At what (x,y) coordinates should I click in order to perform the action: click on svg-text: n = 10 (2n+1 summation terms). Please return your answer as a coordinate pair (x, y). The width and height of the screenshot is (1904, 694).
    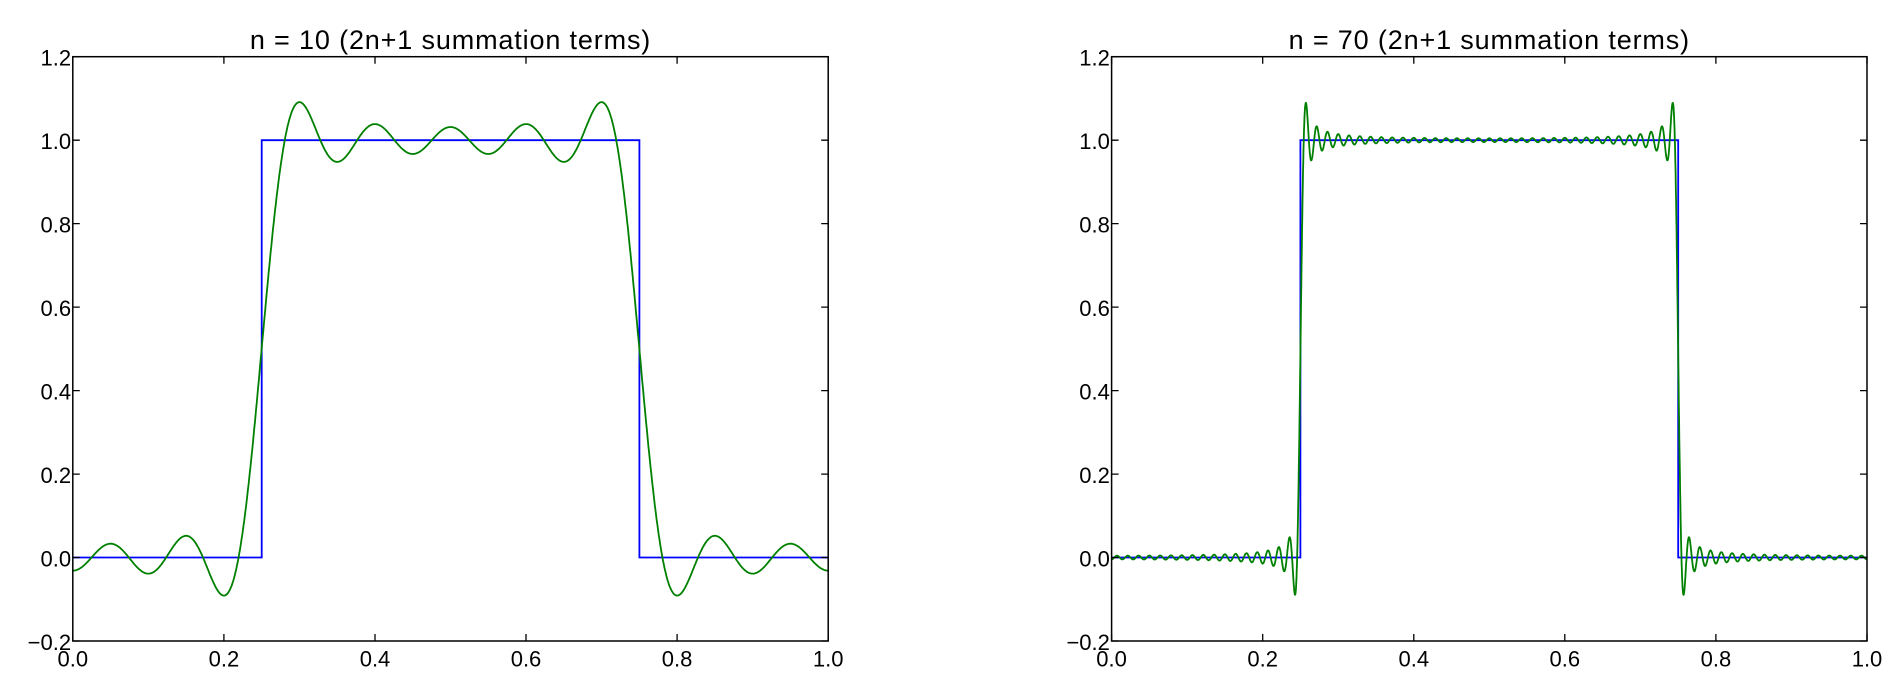
    Looking at the image, I should click on (450, 40).